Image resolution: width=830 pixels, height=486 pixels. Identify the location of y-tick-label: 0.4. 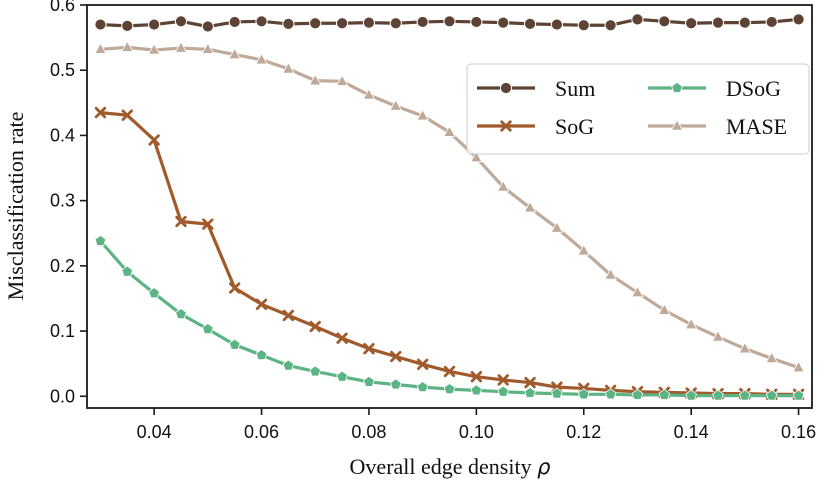
(62, 135).